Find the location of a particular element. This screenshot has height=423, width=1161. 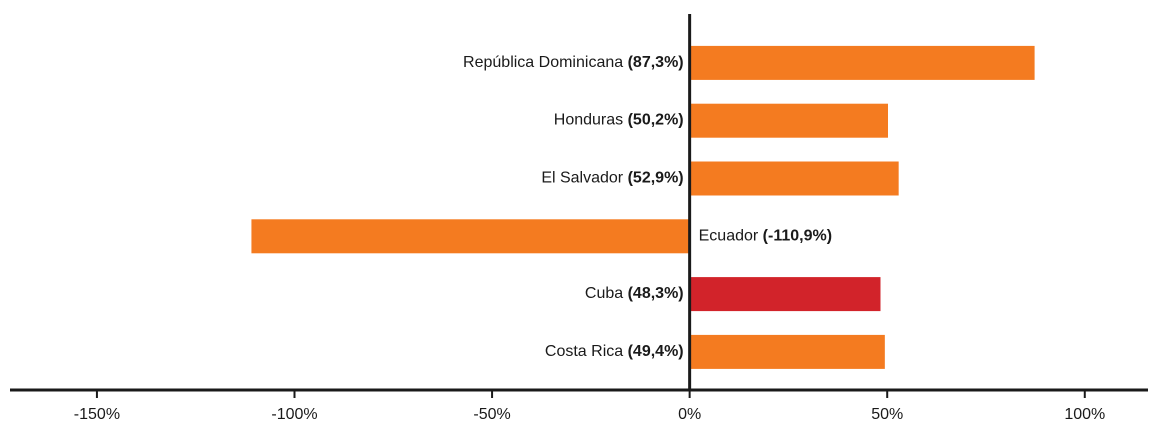

bar-label: República Dominicana (87,3%) is located at coordinates (573, 62).